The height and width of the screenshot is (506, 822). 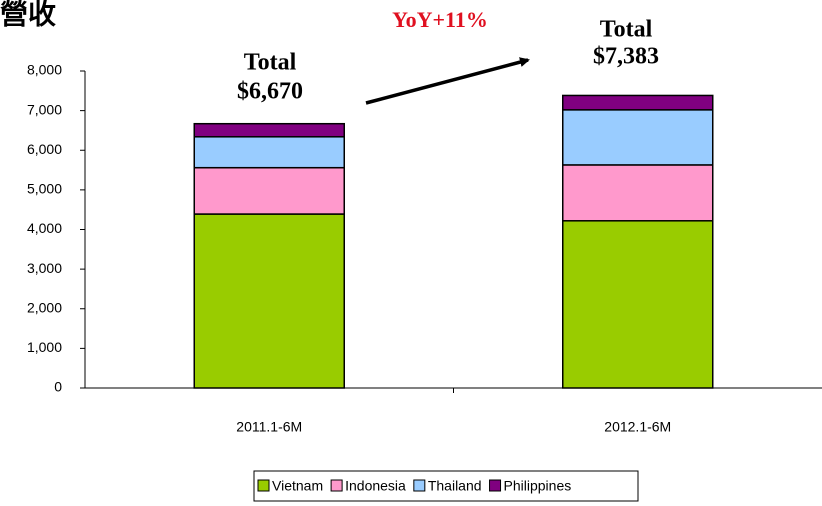 What do you see at coordinates (44, 70) in the screenshot?
I see `y-tick-label: 8,000` at bounding box center [44, 70].